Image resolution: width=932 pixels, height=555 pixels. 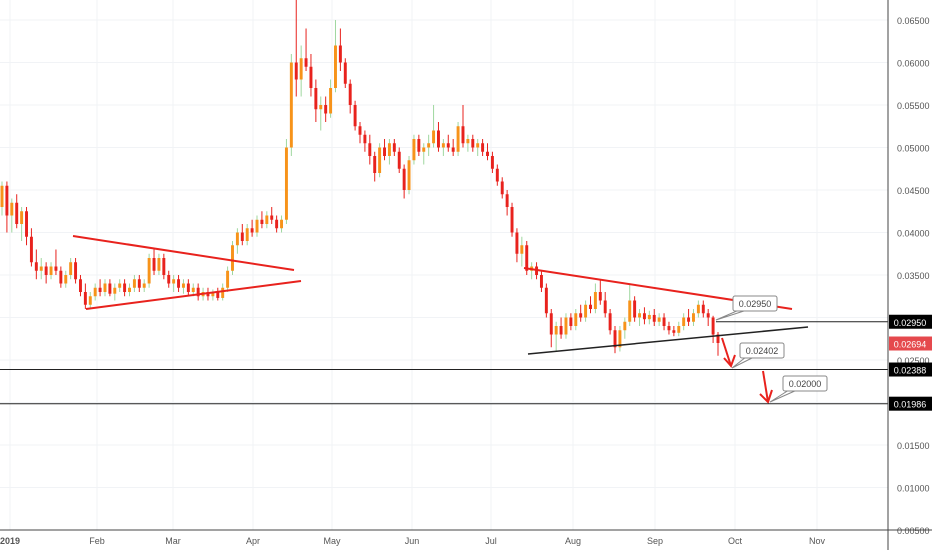 I want to click on trendline-black-lower-right, so click(x=668, y=340).